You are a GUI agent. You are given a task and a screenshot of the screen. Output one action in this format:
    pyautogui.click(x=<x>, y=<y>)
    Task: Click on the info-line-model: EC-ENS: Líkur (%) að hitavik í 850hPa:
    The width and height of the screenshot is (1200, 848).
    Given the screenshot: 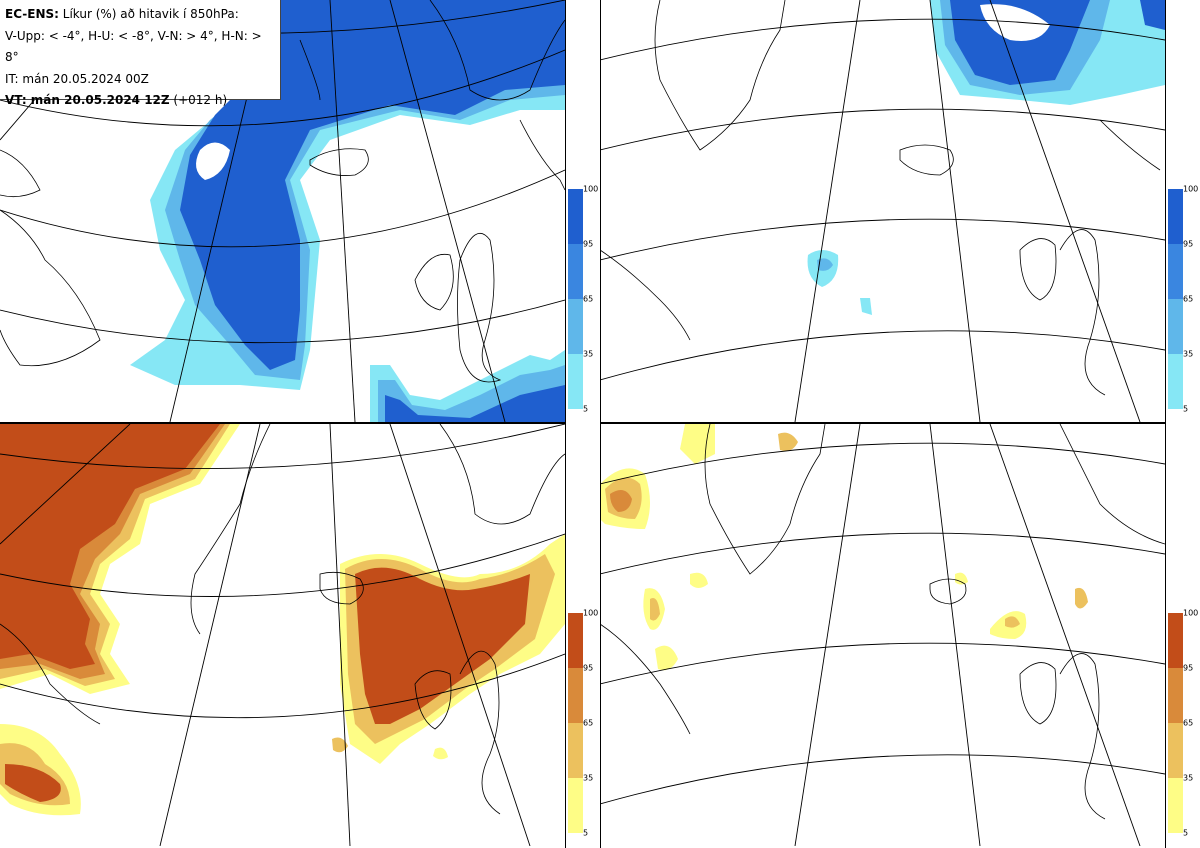 What is the action you would take?
    pyautogui.click(x=122, y=14)
    